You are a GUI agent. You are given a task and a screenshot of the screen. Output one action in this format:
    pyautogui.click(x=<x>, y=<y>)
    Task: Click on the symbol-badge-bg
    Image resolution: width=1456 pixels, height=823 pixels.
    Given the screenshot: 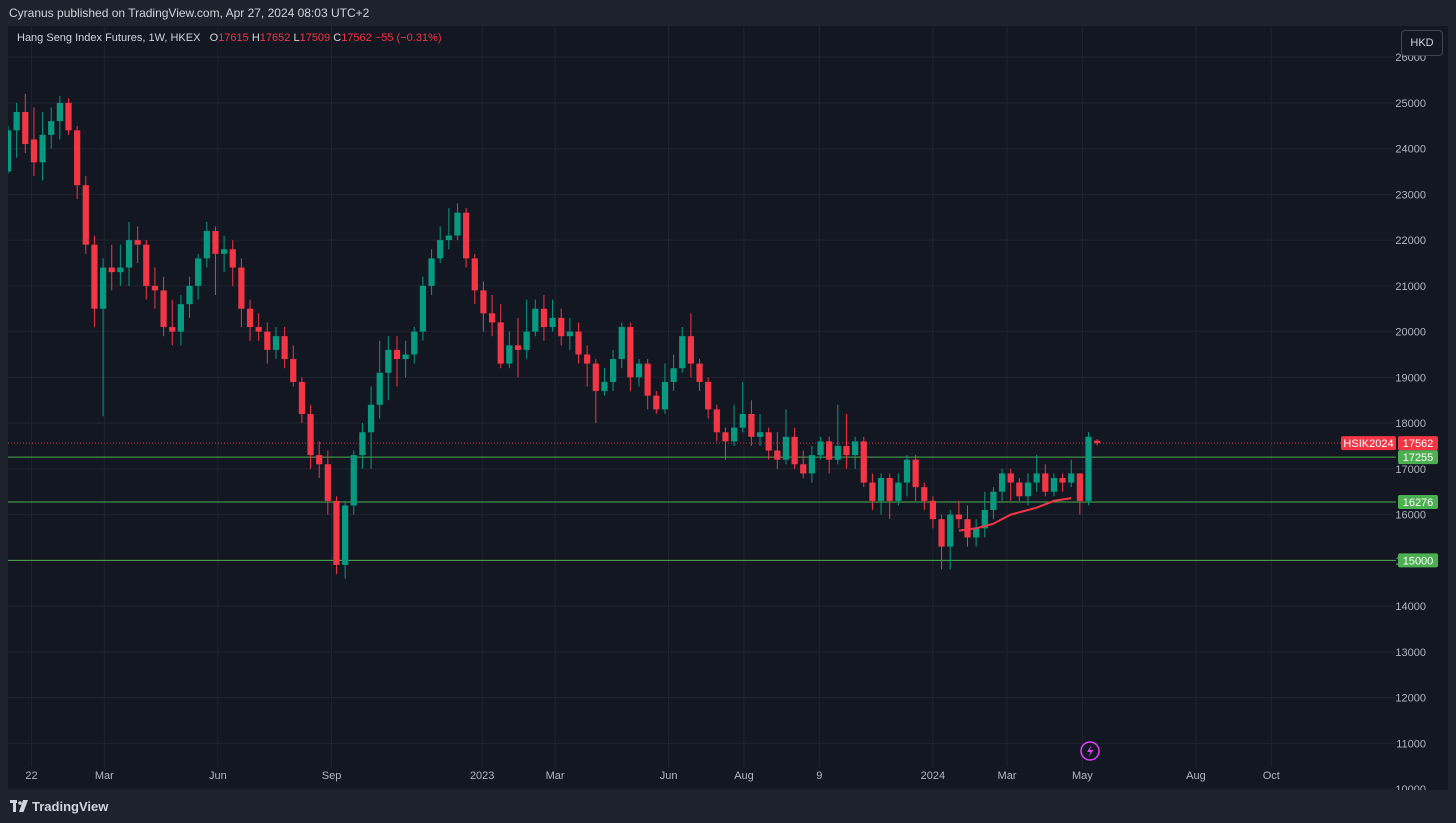 What is the action you would take?
    pyautogui.click(x=1368, y=443)
    